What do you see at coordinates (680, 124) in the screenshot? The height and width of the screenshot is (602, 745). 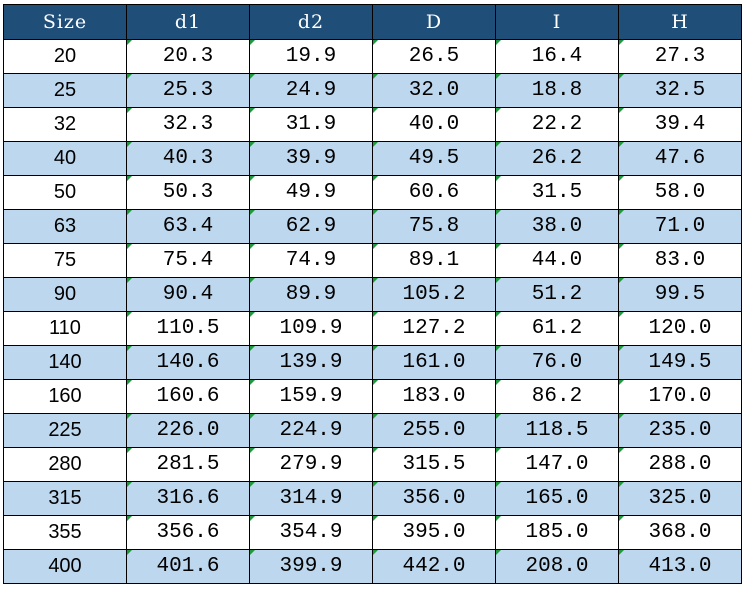 I see `cell-h: 39.4` at bounding box center [680, 124].